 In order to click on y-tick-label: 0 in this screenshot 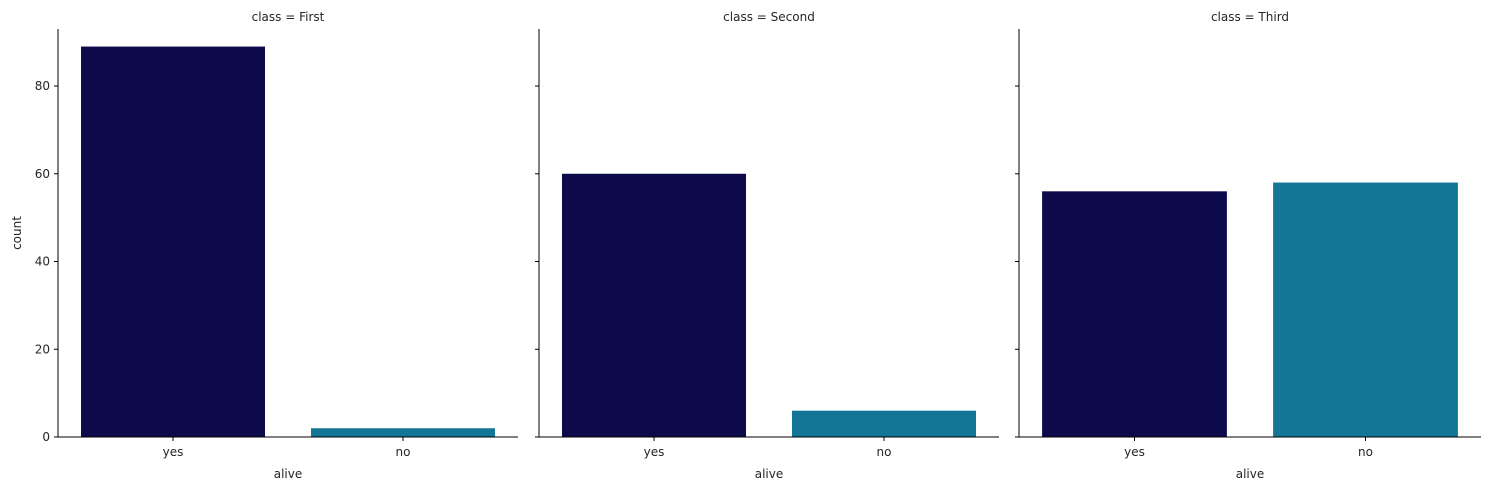, I will do `click(46, 437)`.